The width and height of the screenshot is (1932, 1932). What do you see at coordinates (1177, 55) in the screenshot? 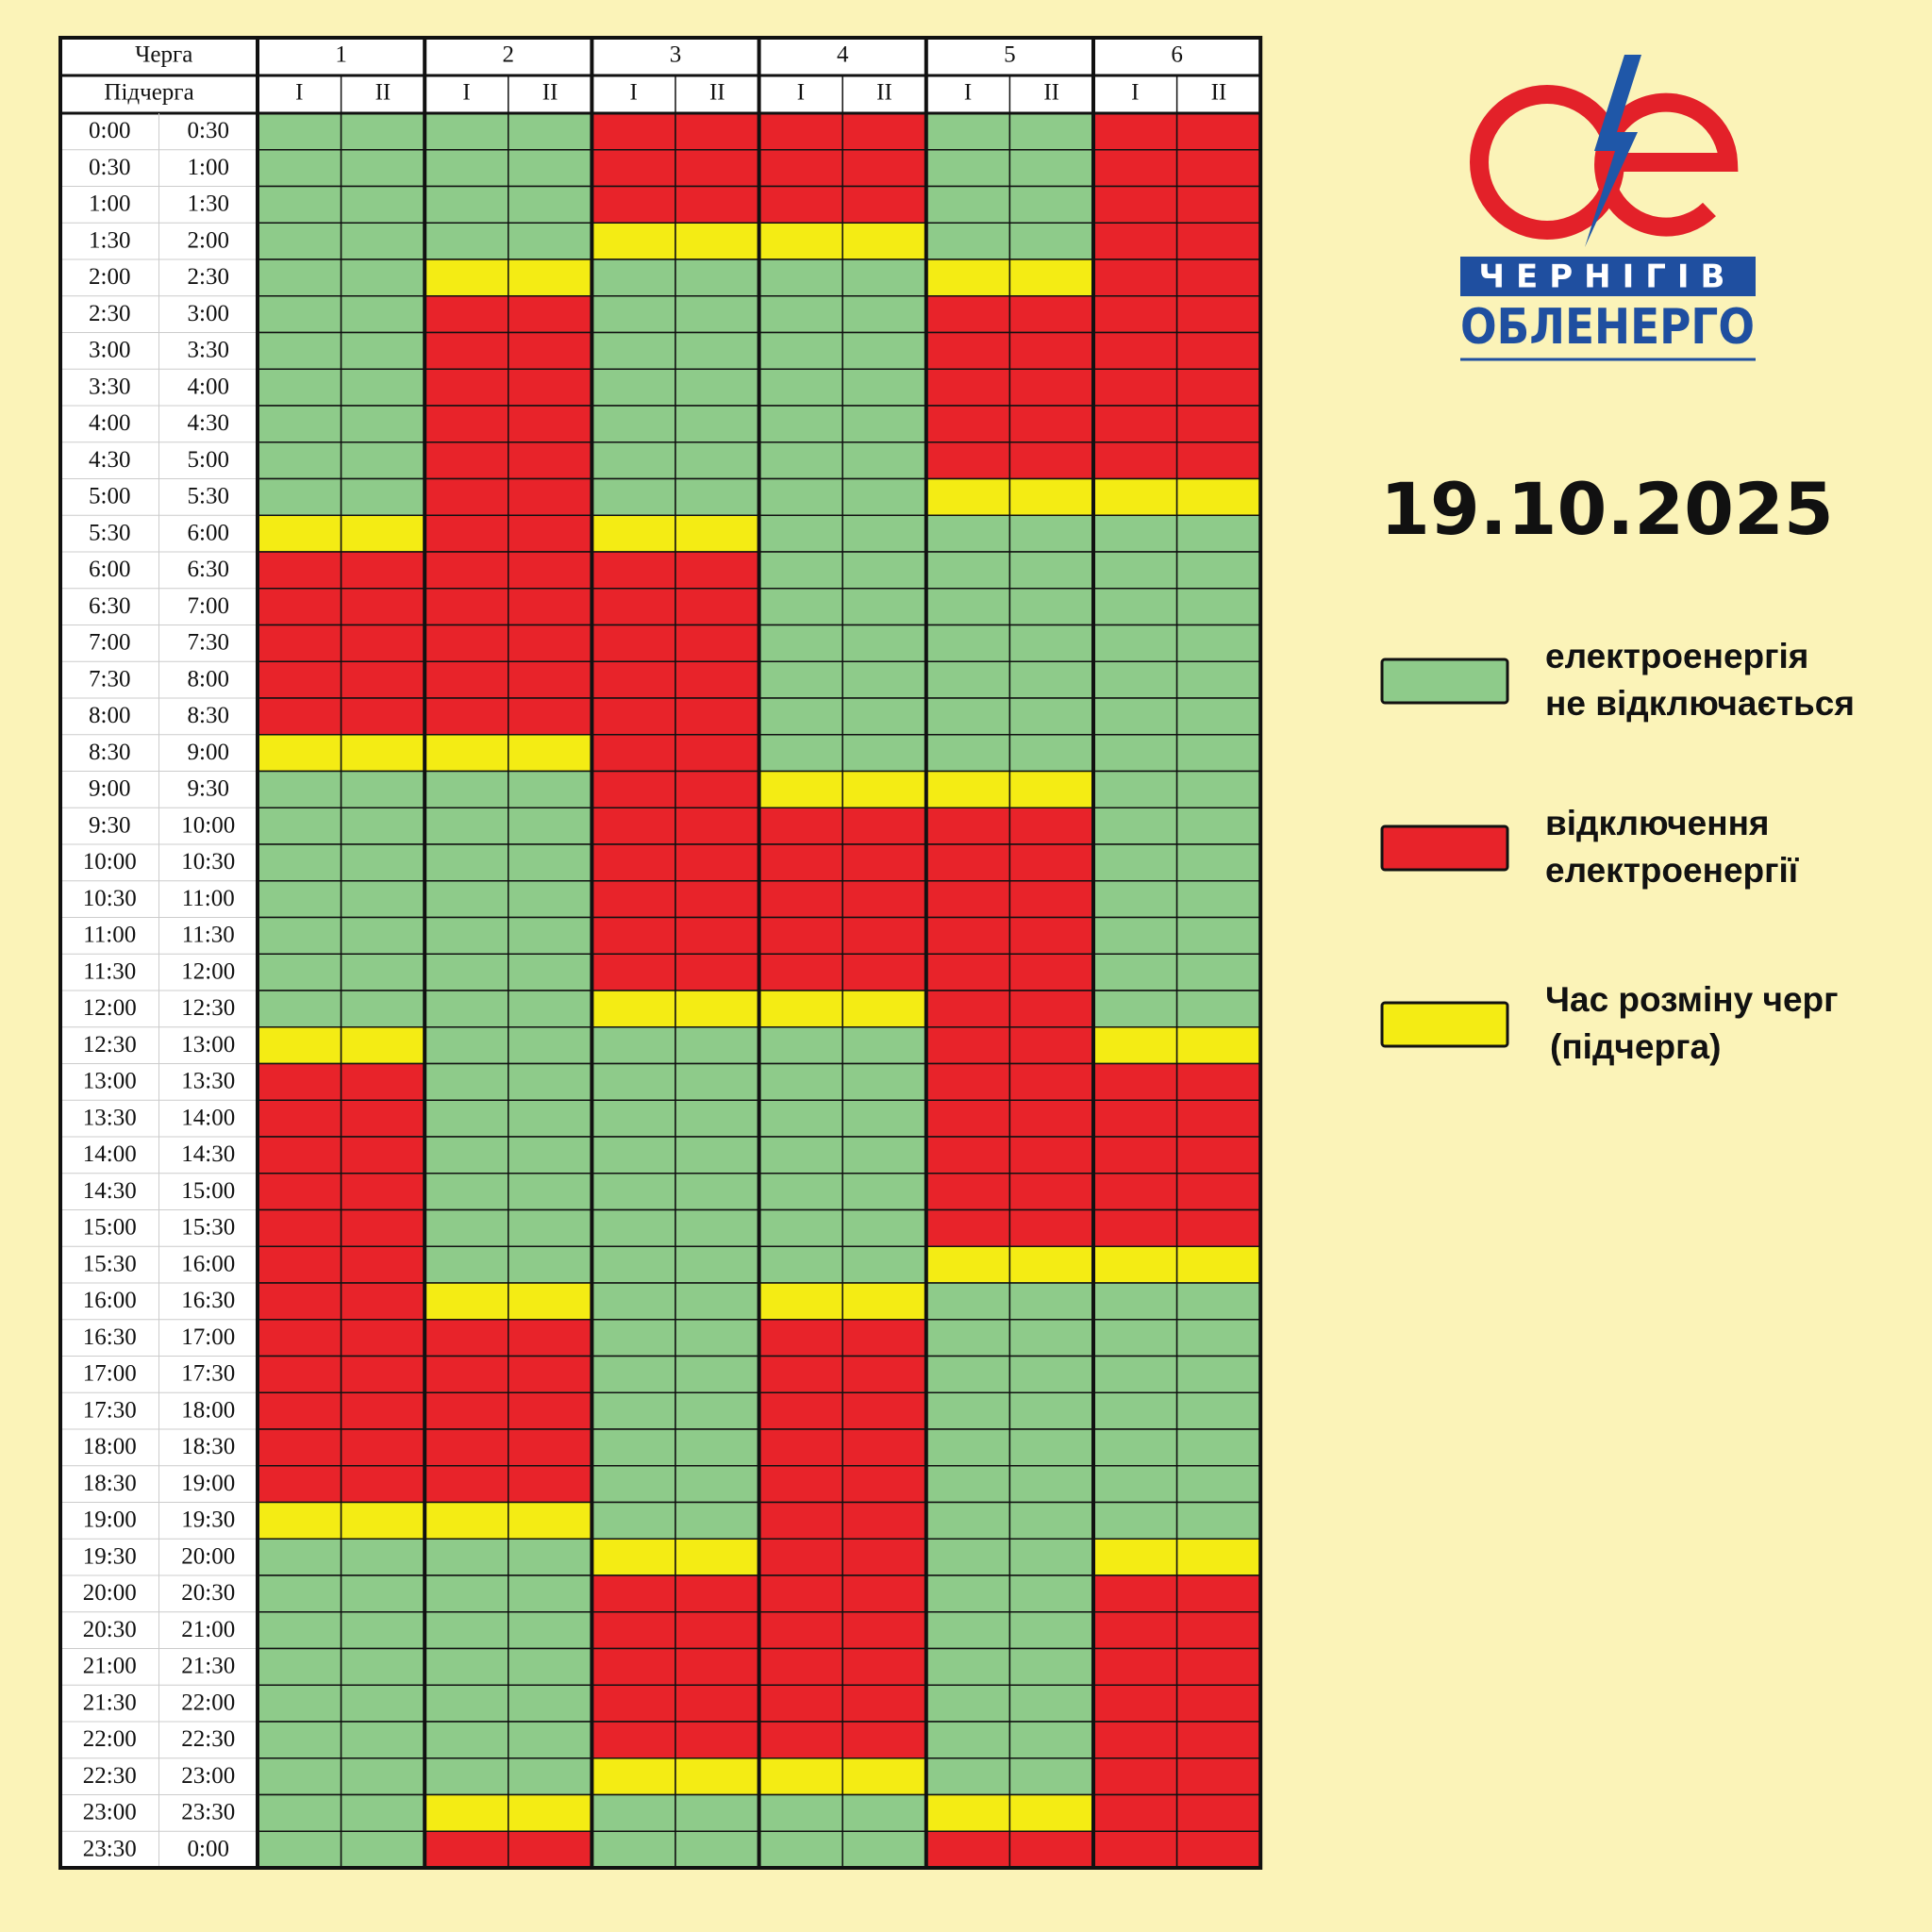
I see `queue-number: 6` at bounding box center [1177, 55].